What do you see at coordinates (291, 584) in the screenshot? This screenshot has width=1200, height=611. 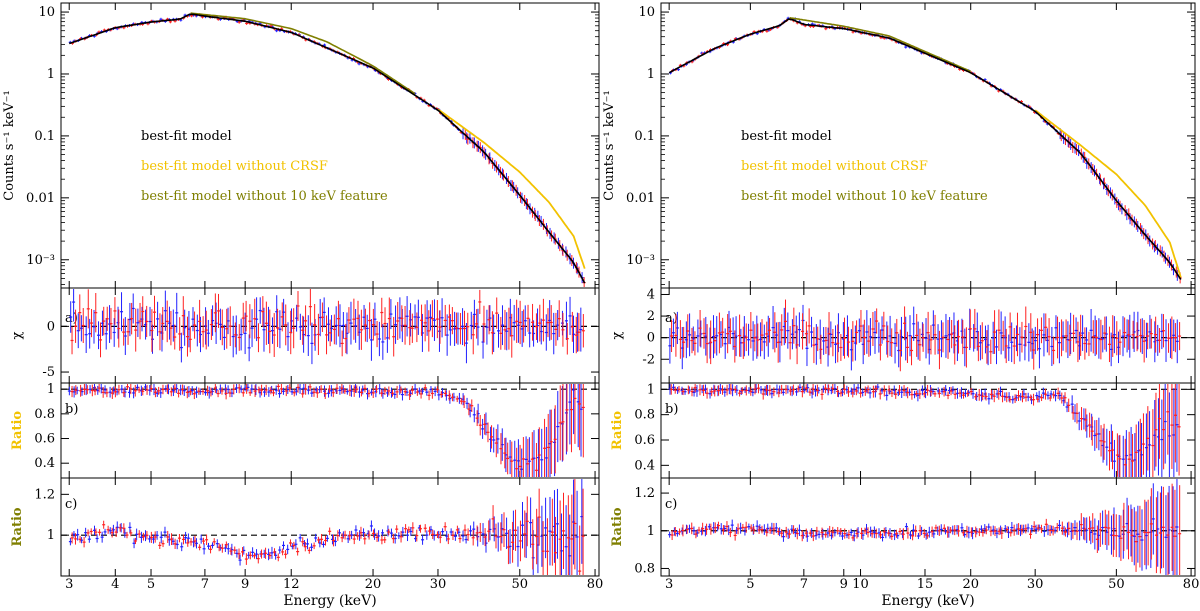 I see `x-tick-label: 12` at bounding box center [291, 584].